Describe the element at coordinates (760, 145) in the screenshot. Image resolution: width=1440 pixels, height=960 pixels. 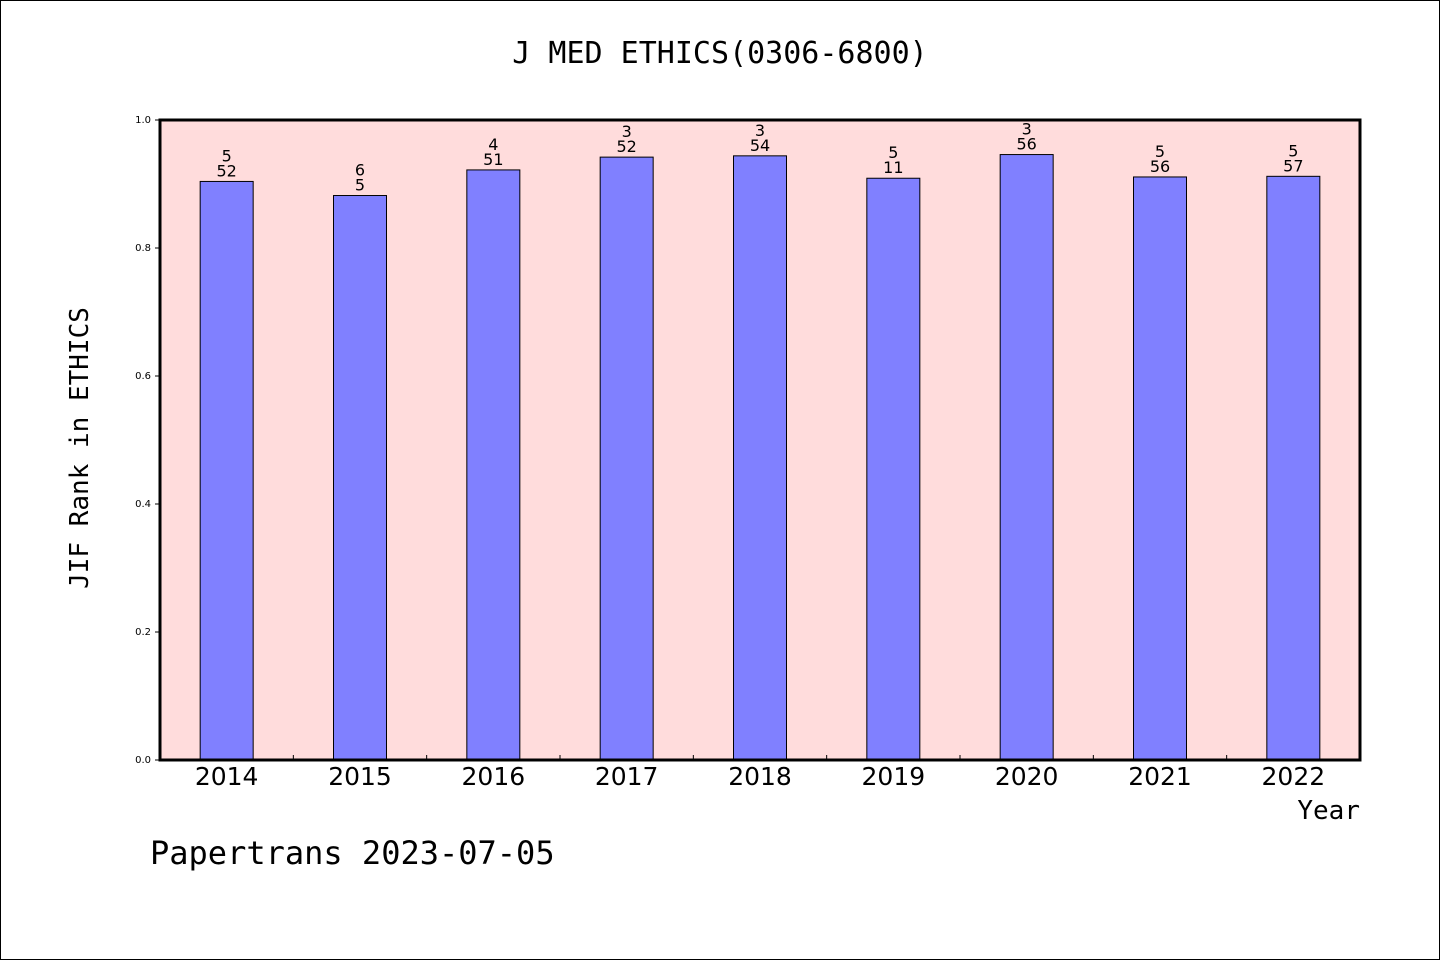
I see `bar-label-bottom: 54` at that location.